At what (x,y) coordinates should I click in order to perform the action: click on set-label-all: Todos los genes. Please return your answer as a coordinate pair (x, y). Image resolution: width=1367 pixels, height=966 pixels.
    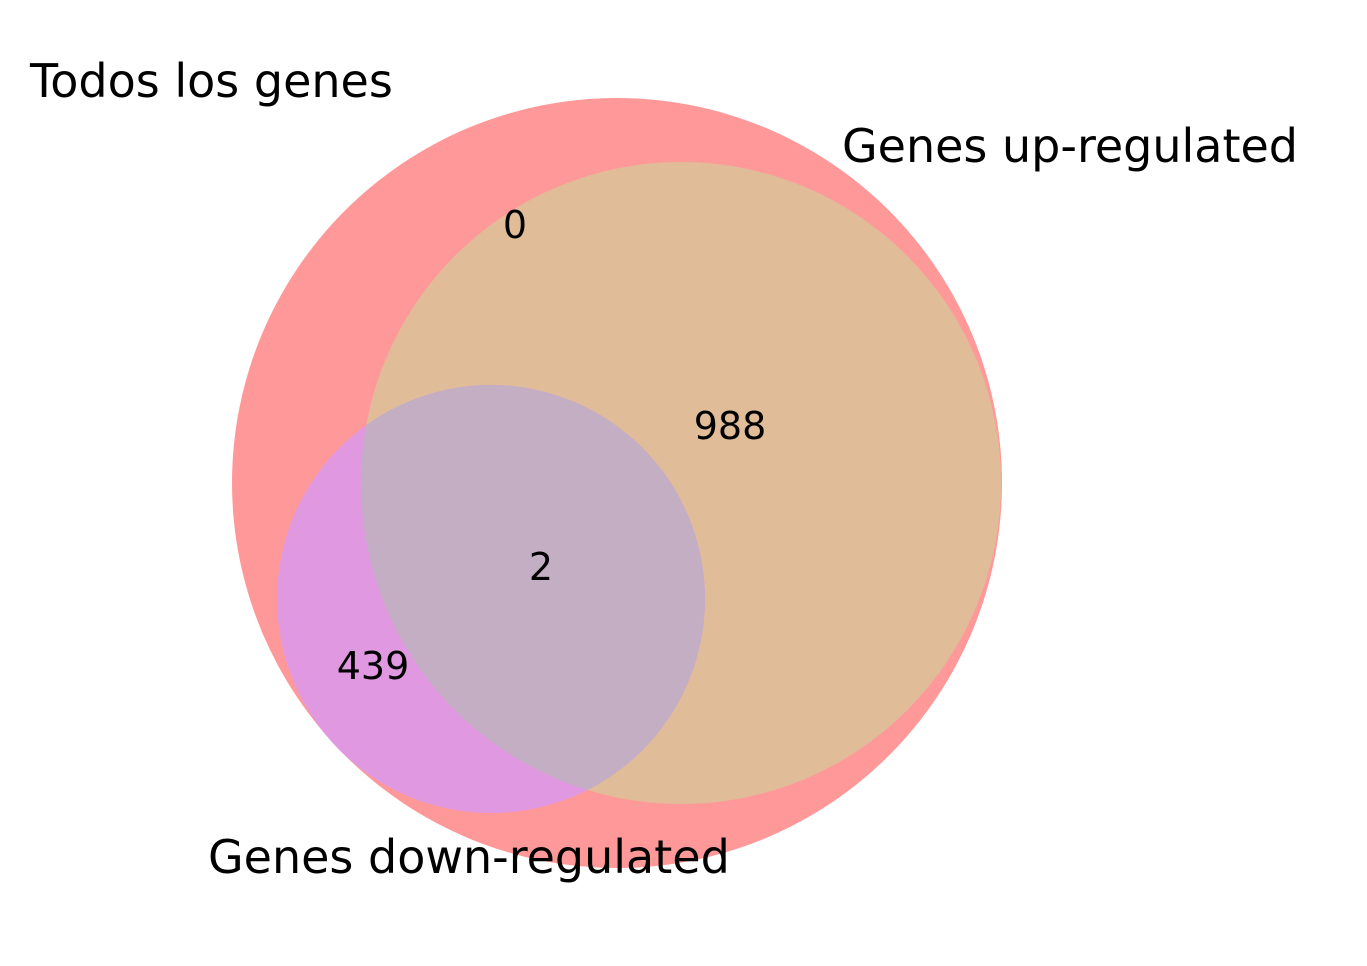
    Looking at the image, I should click on (211, 81).